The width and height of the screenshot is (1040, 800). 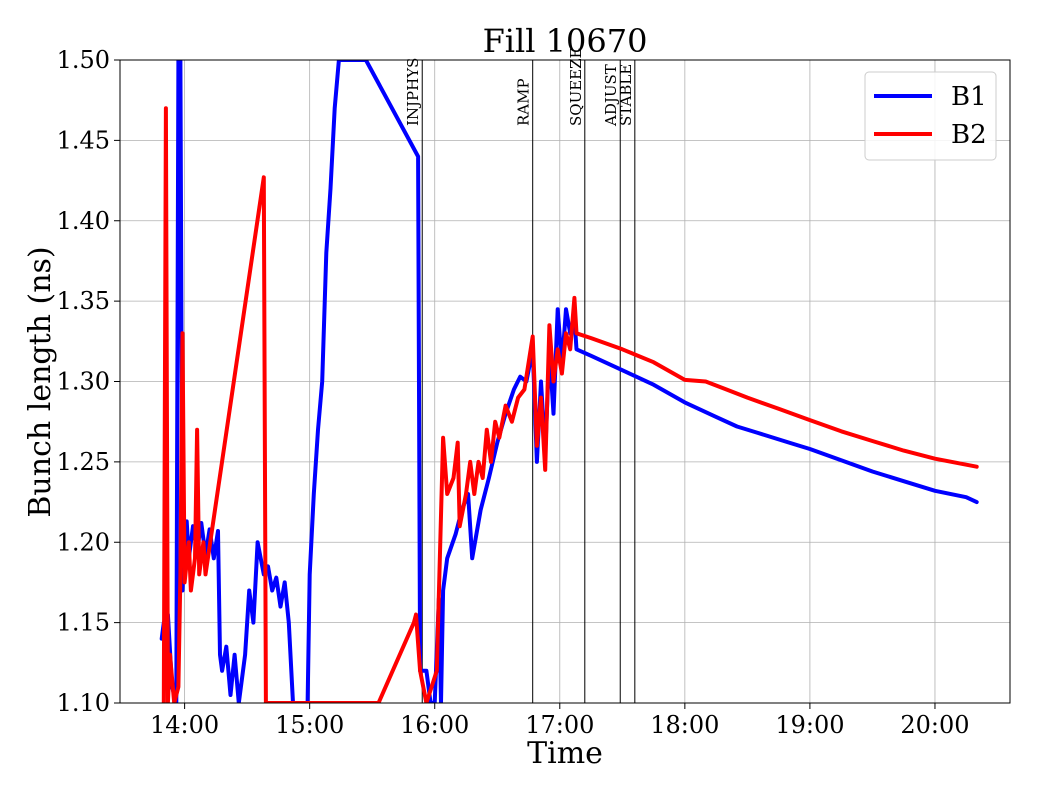 I want to click on x-tick-label: 15:00, so click(x=309, y=725).